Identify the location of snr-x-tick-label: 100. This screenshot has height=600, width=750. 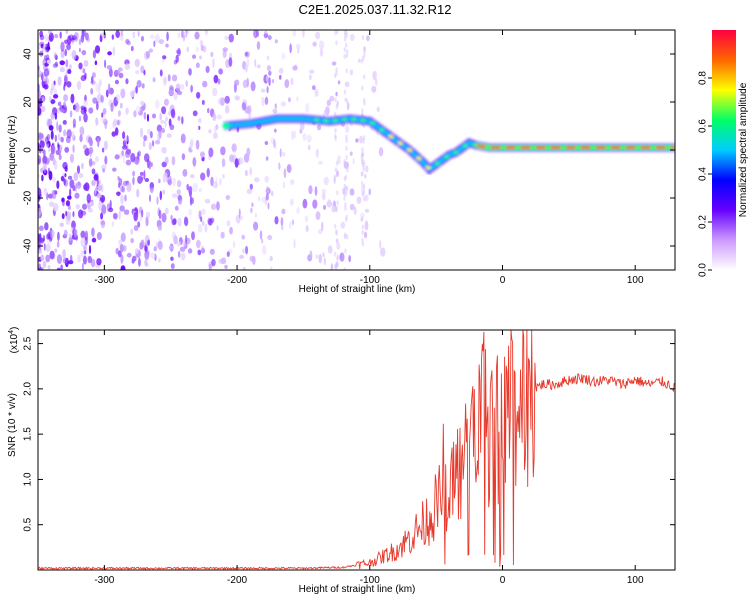
(635, 580).